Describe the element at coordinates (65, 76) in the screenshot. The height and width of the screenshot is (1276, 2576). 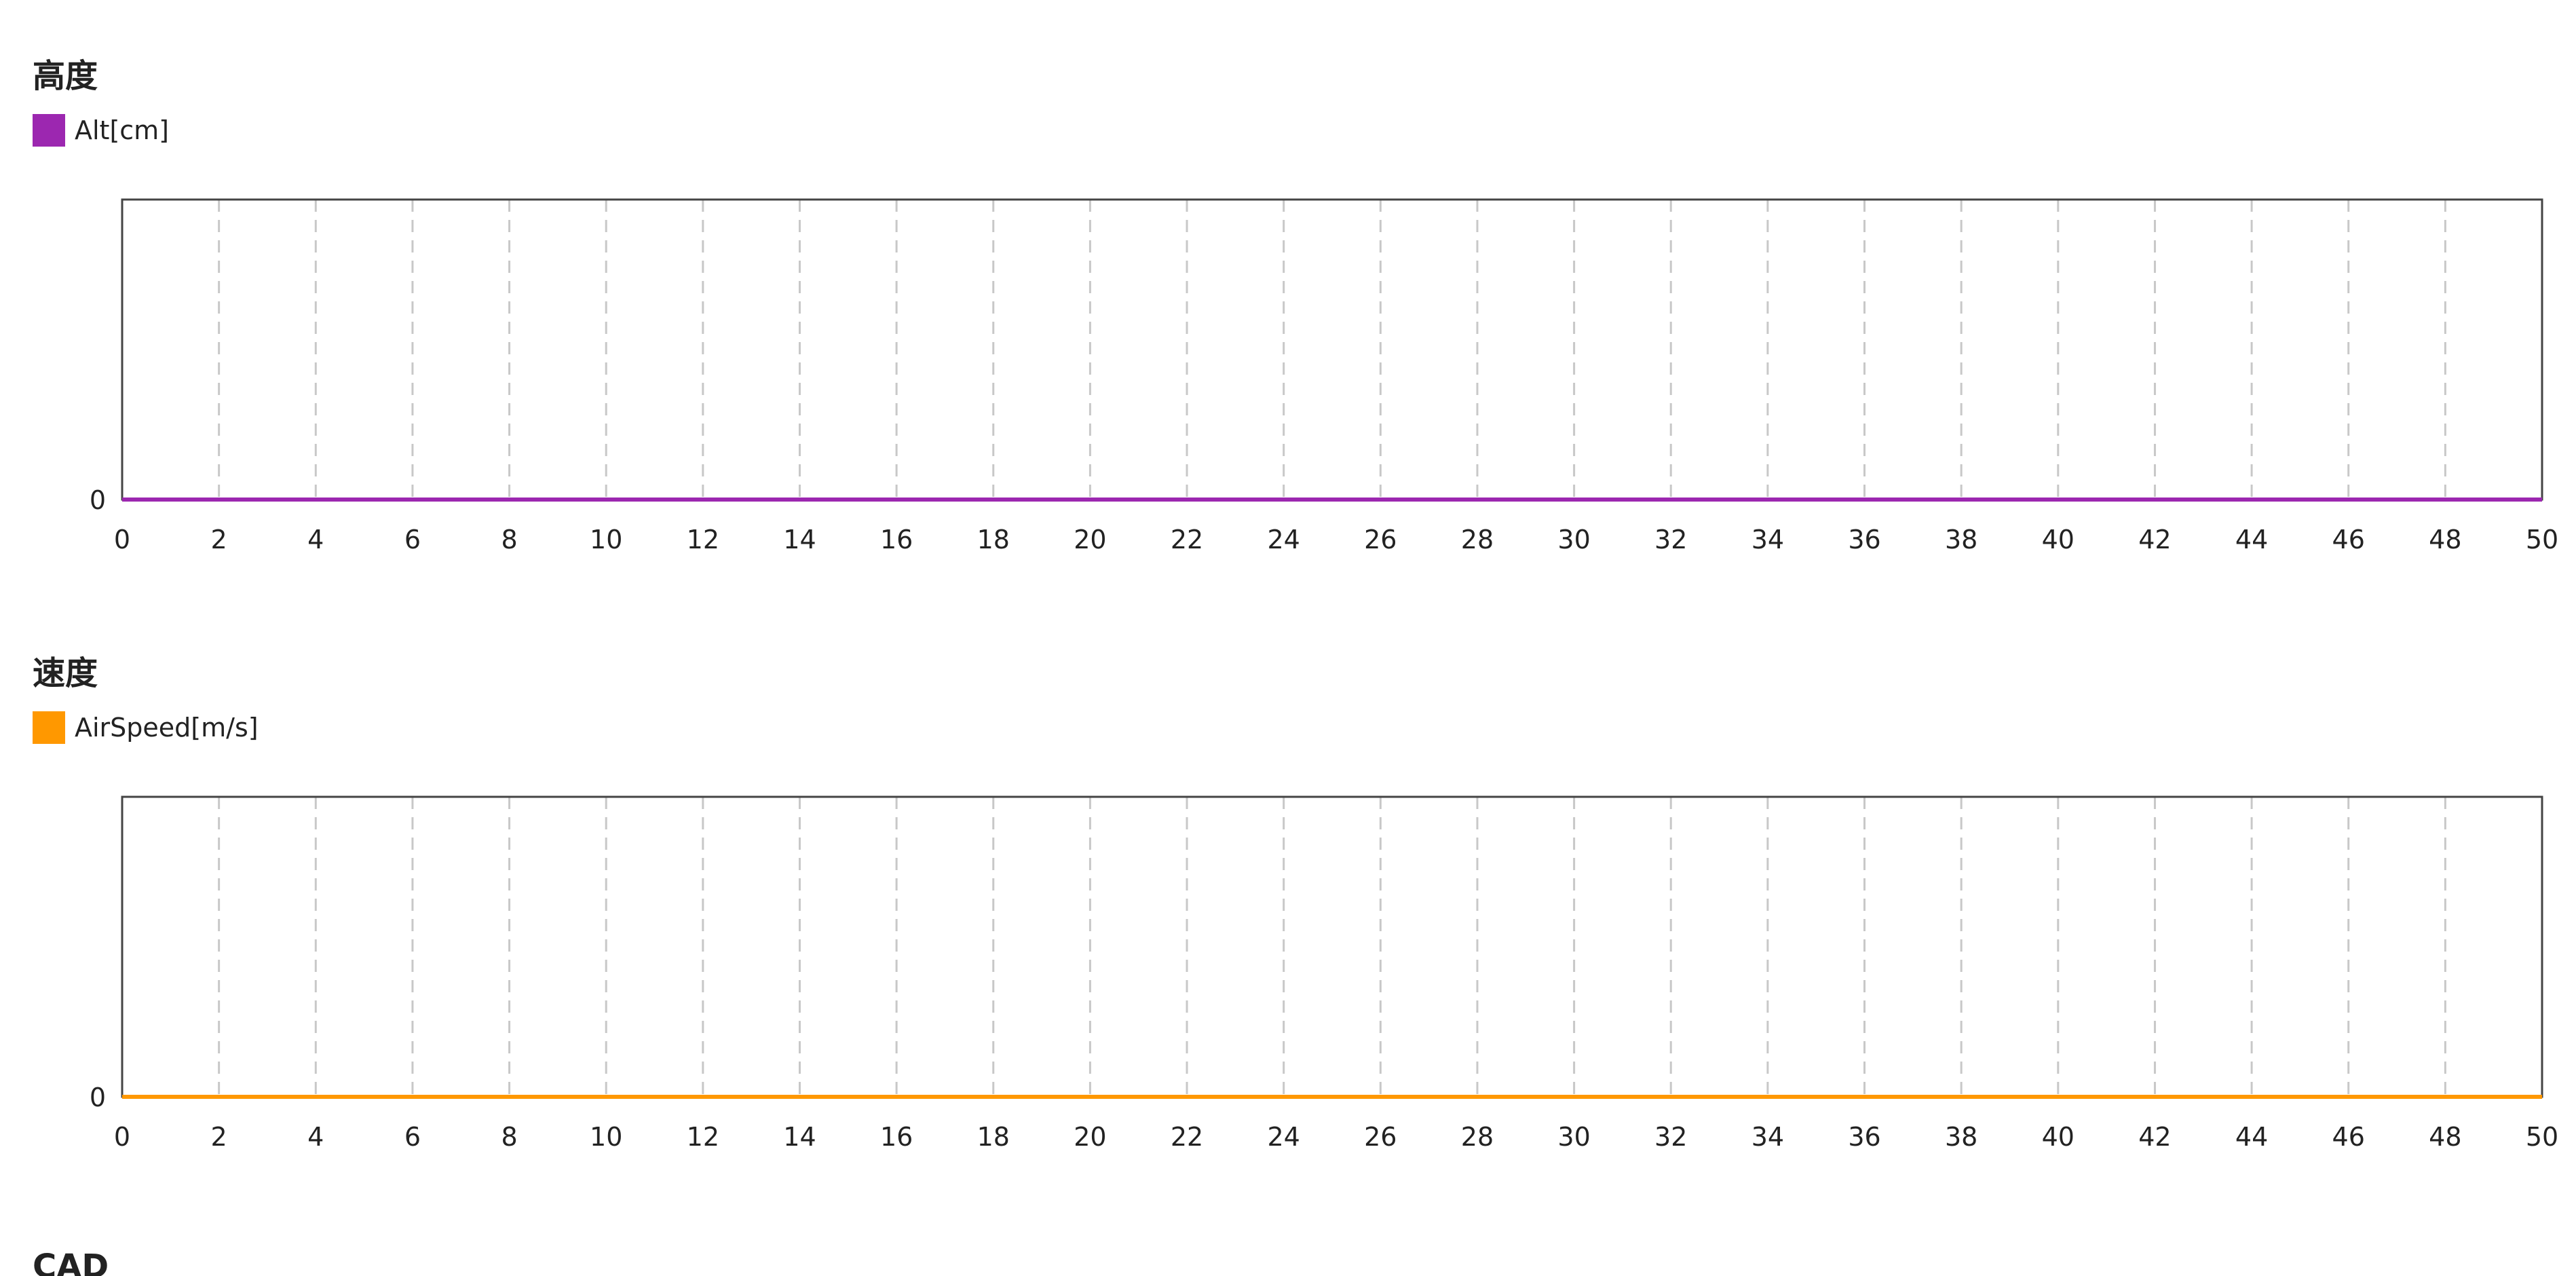
I see `altitude-chart-title: 高度` at that location.